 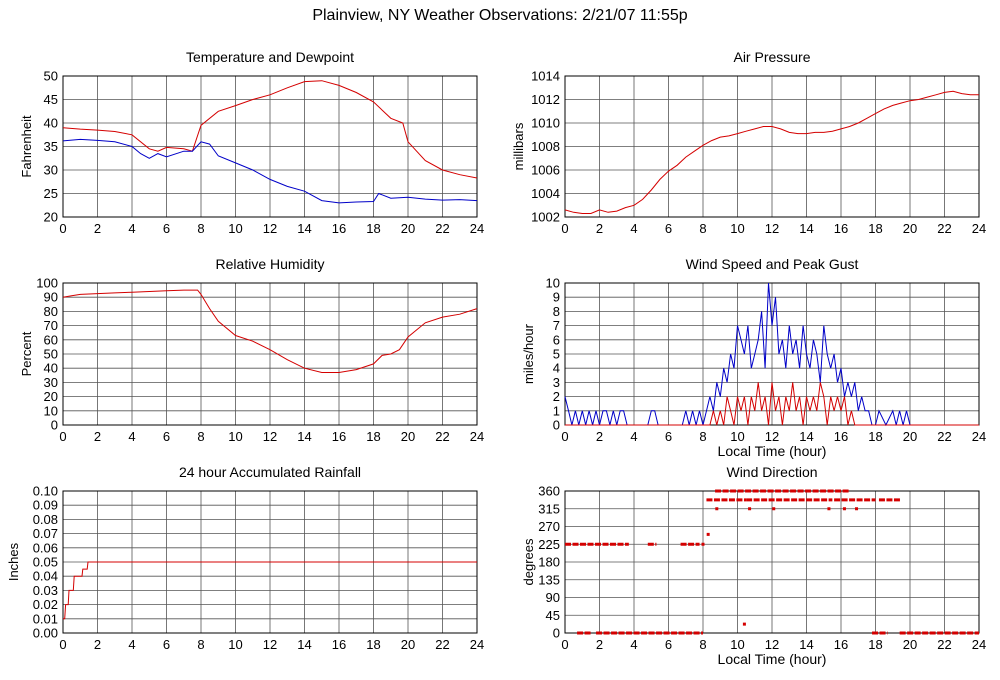 What do you see at coordinates (270, 264) in the screenshot?
I see `chart-title: Relative Humidity` at bounding box center [270, 264].